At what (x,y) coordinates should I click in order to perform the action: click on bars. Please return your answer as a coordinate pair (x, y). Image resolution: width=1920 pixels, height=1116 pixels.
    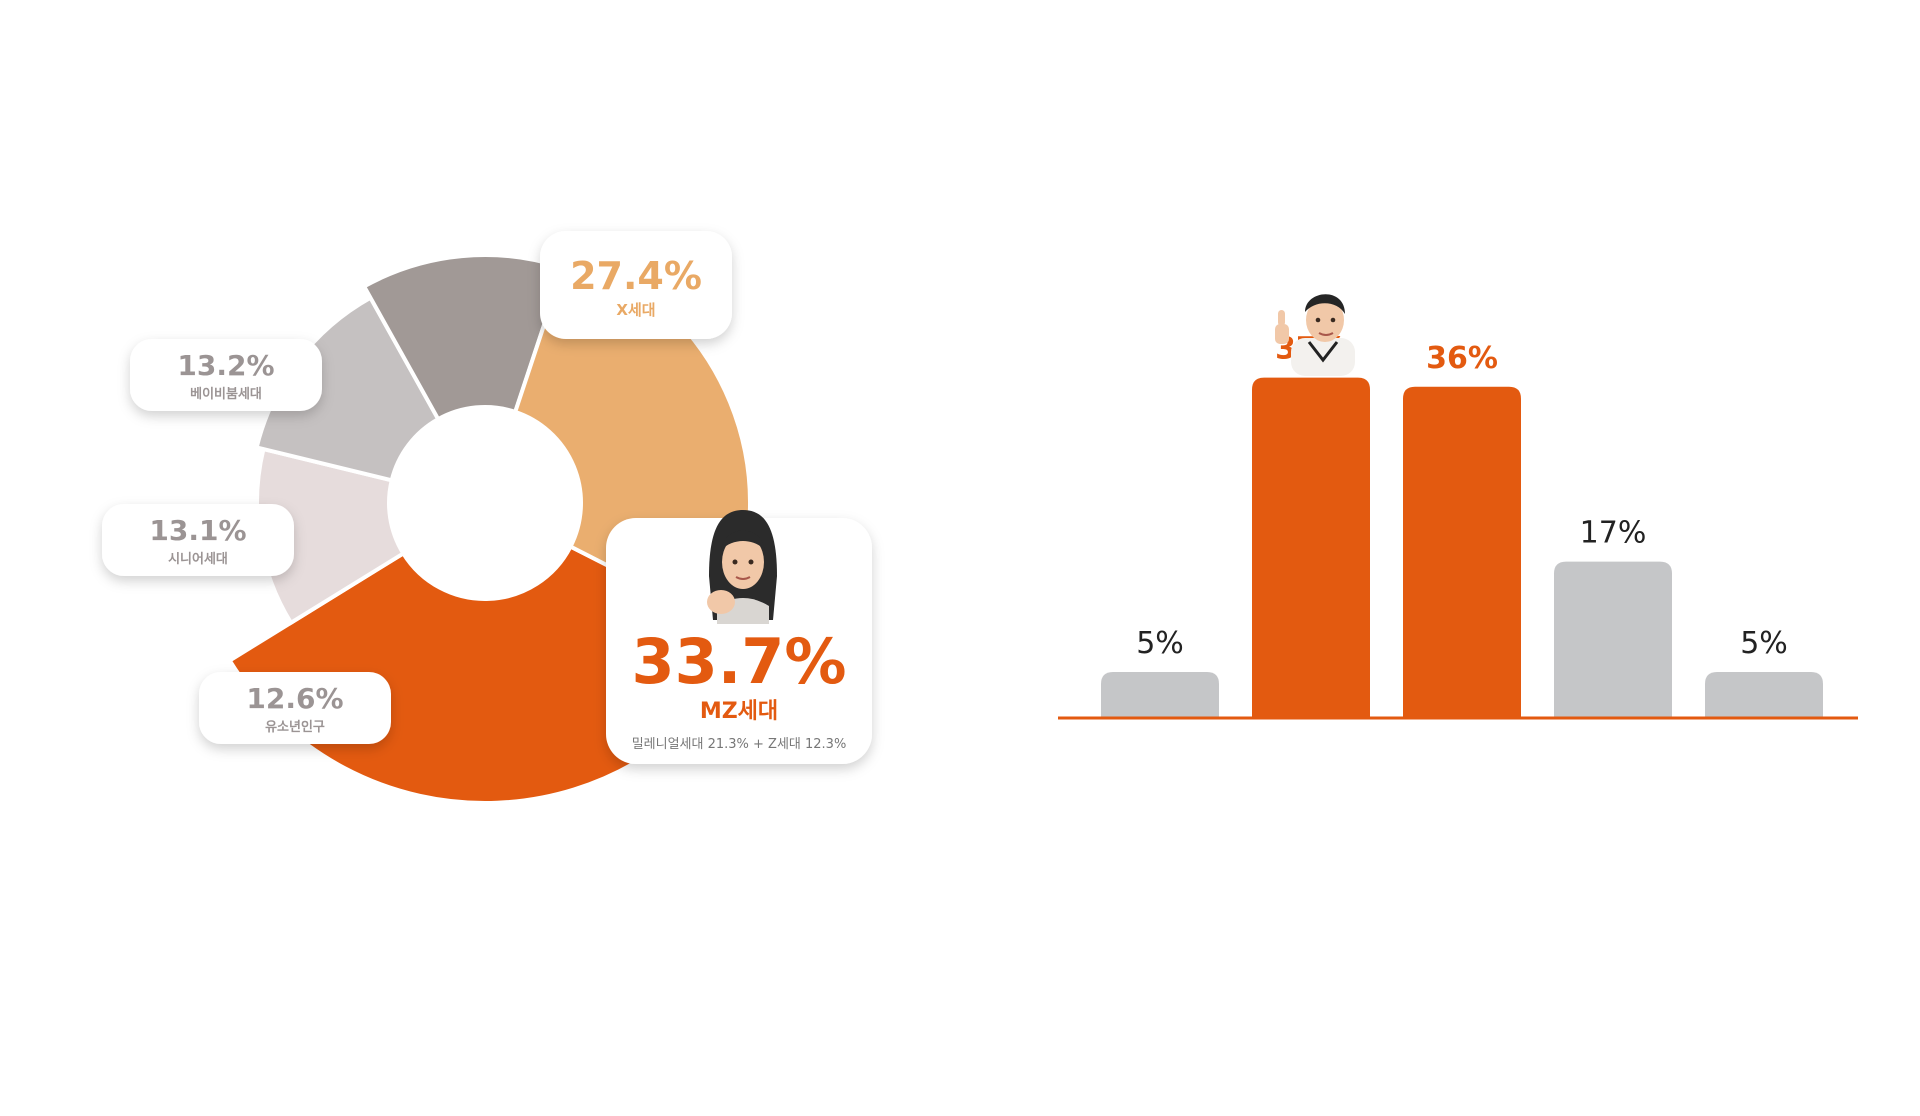
    Looking at the image, I should click on (1462, 547).